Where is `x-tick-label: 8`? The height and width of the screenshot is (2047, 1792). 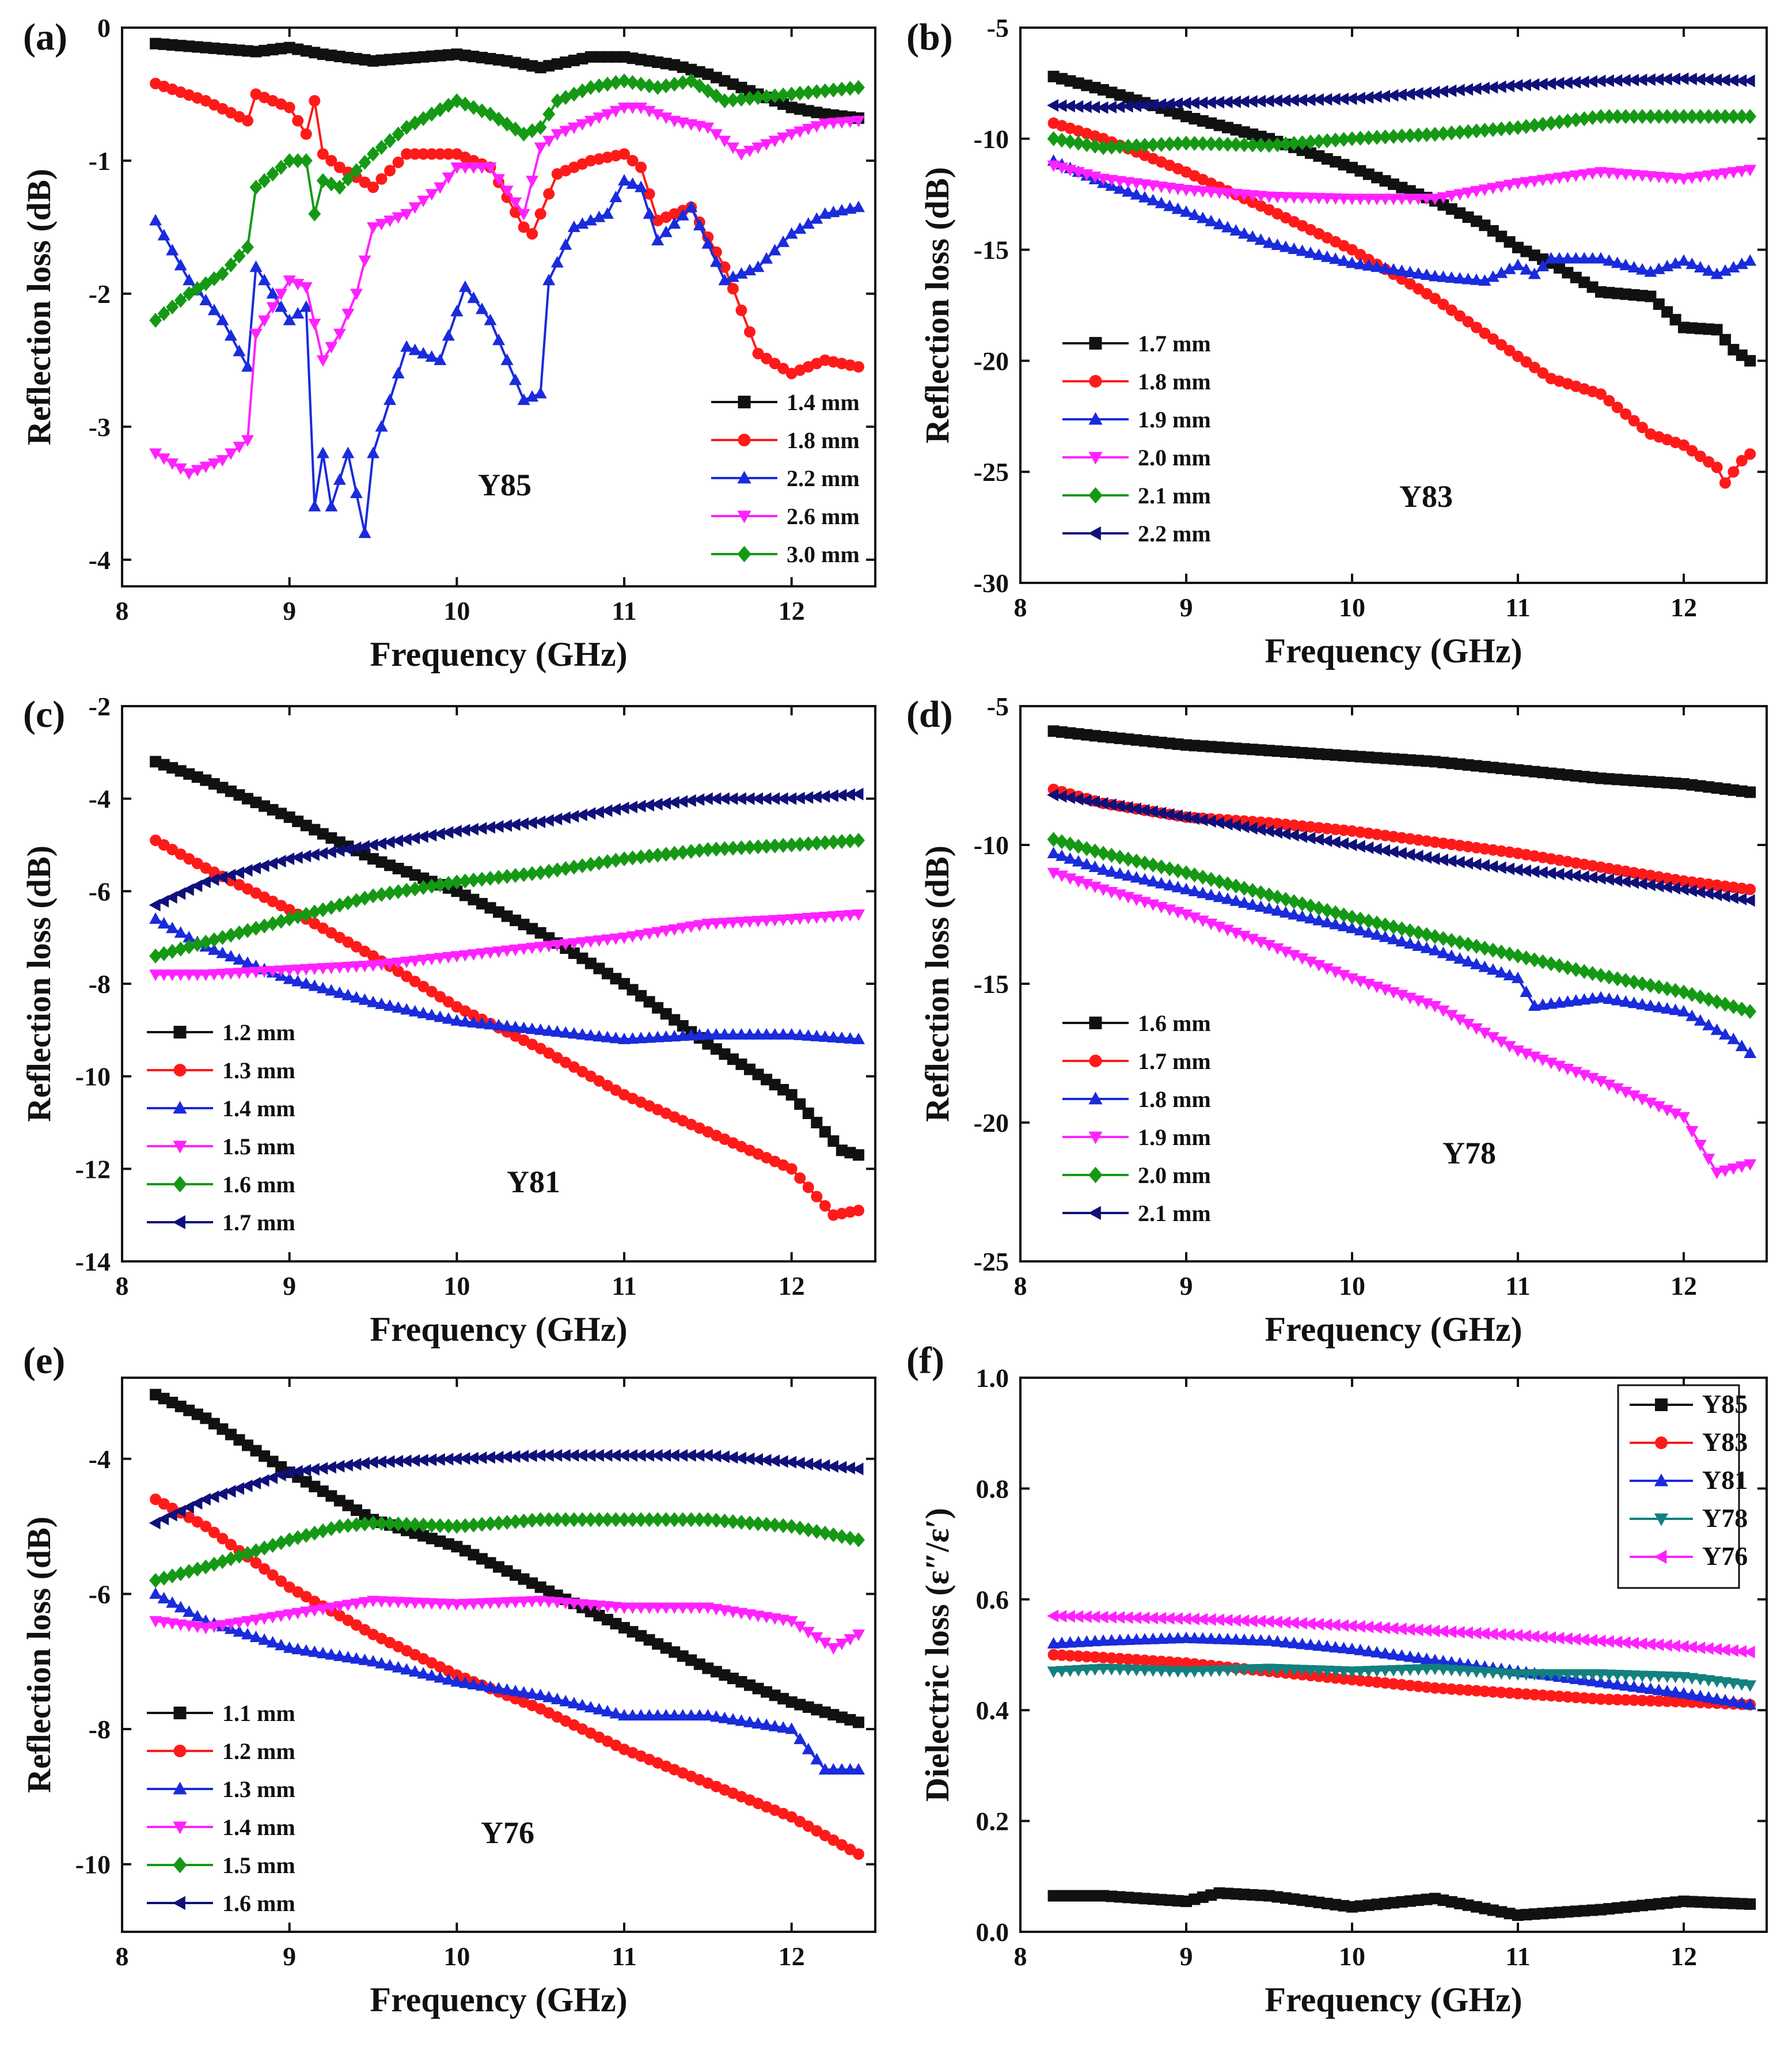
x-tick-label: 8 is located at coordinates (1020, 1956).